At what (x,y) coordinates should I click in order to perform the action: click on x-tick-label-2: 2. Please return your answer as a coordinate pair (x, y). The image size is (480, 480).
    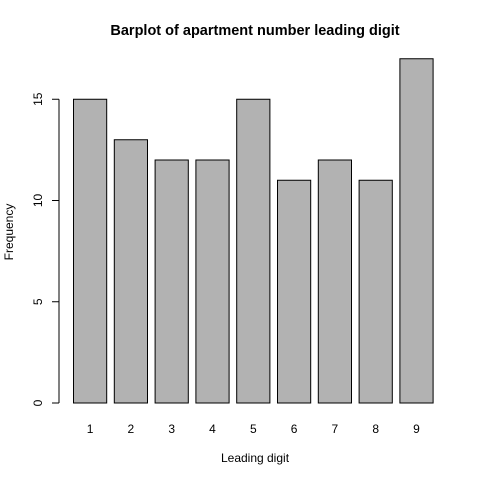
    Looking at the image, I should click on (131, 429).